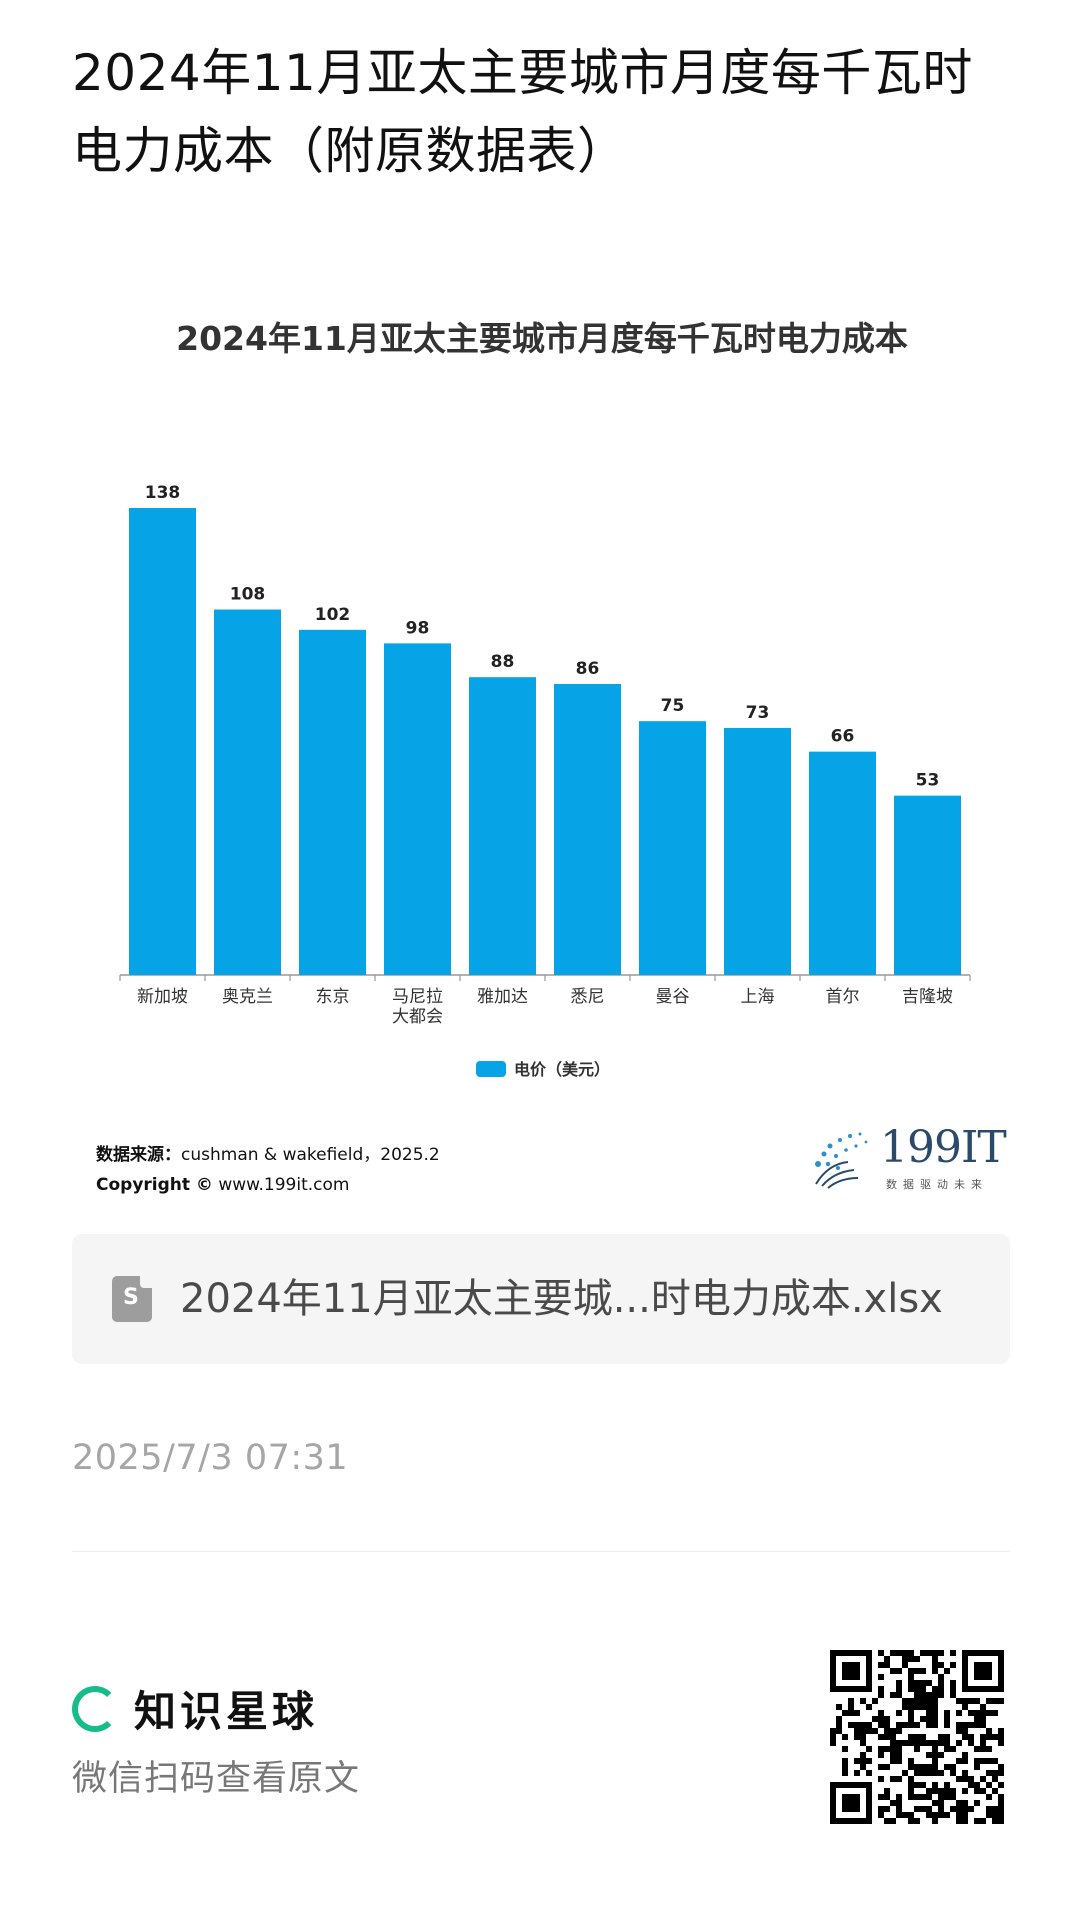  Describe the element at coordinates (561, 1299) in the screenshot. I see `attachment-name: 2024年11月亚太主要城...时电力成本.xlsx` at that location.